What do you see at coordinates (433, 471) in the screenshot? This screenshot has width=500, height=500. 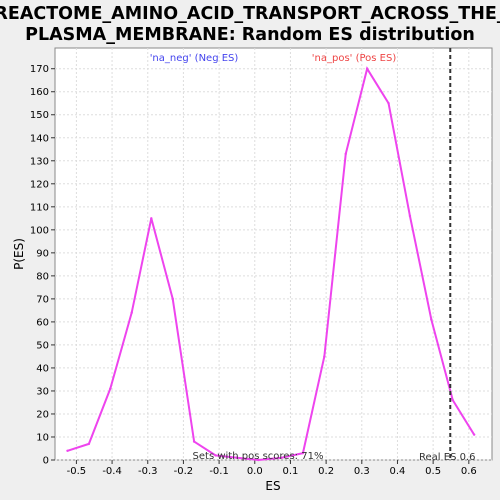 I see `x-tick-label: 0.5` at bounding box center [433, 471].